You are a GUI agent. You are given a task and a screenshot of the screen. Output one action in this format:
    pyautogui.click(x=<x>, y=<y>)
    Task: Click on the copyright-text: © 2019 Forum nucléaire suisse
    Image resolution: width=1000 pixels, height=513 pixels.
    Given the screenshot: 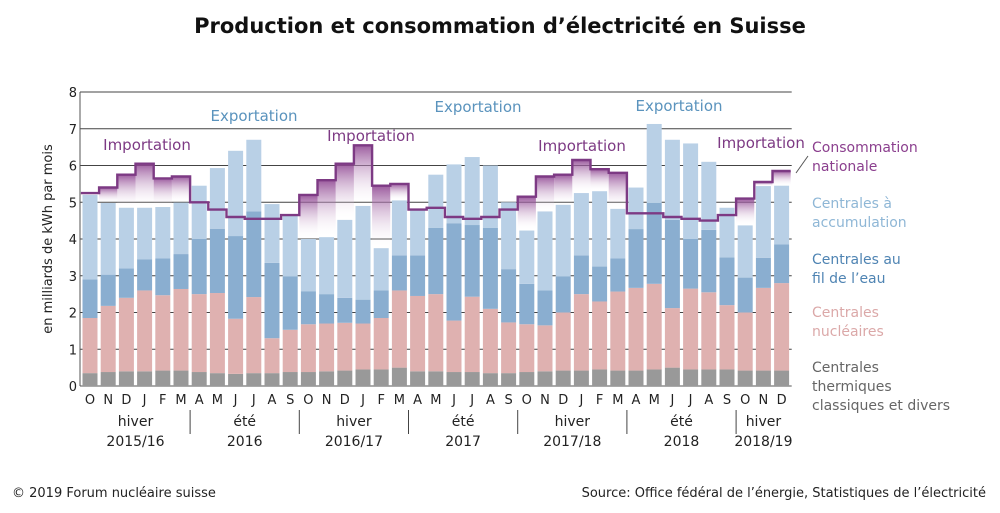 What is the action you would take?
    pyautogui.click(x=114, y=493)
    